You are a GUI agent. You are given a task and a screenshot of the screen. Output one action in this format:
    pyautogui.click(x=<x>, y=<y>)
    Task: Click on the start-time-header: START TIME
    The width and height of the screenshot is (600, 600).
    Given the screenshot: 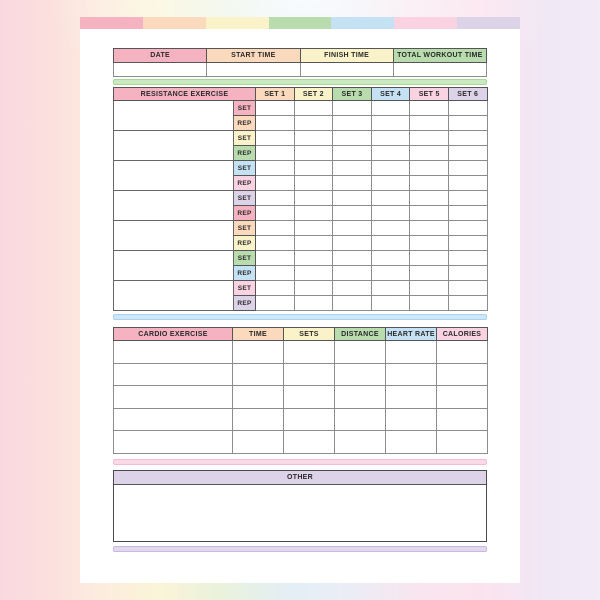 What is the action you would take?
    pyautogui.click(x=253, y=55)
    